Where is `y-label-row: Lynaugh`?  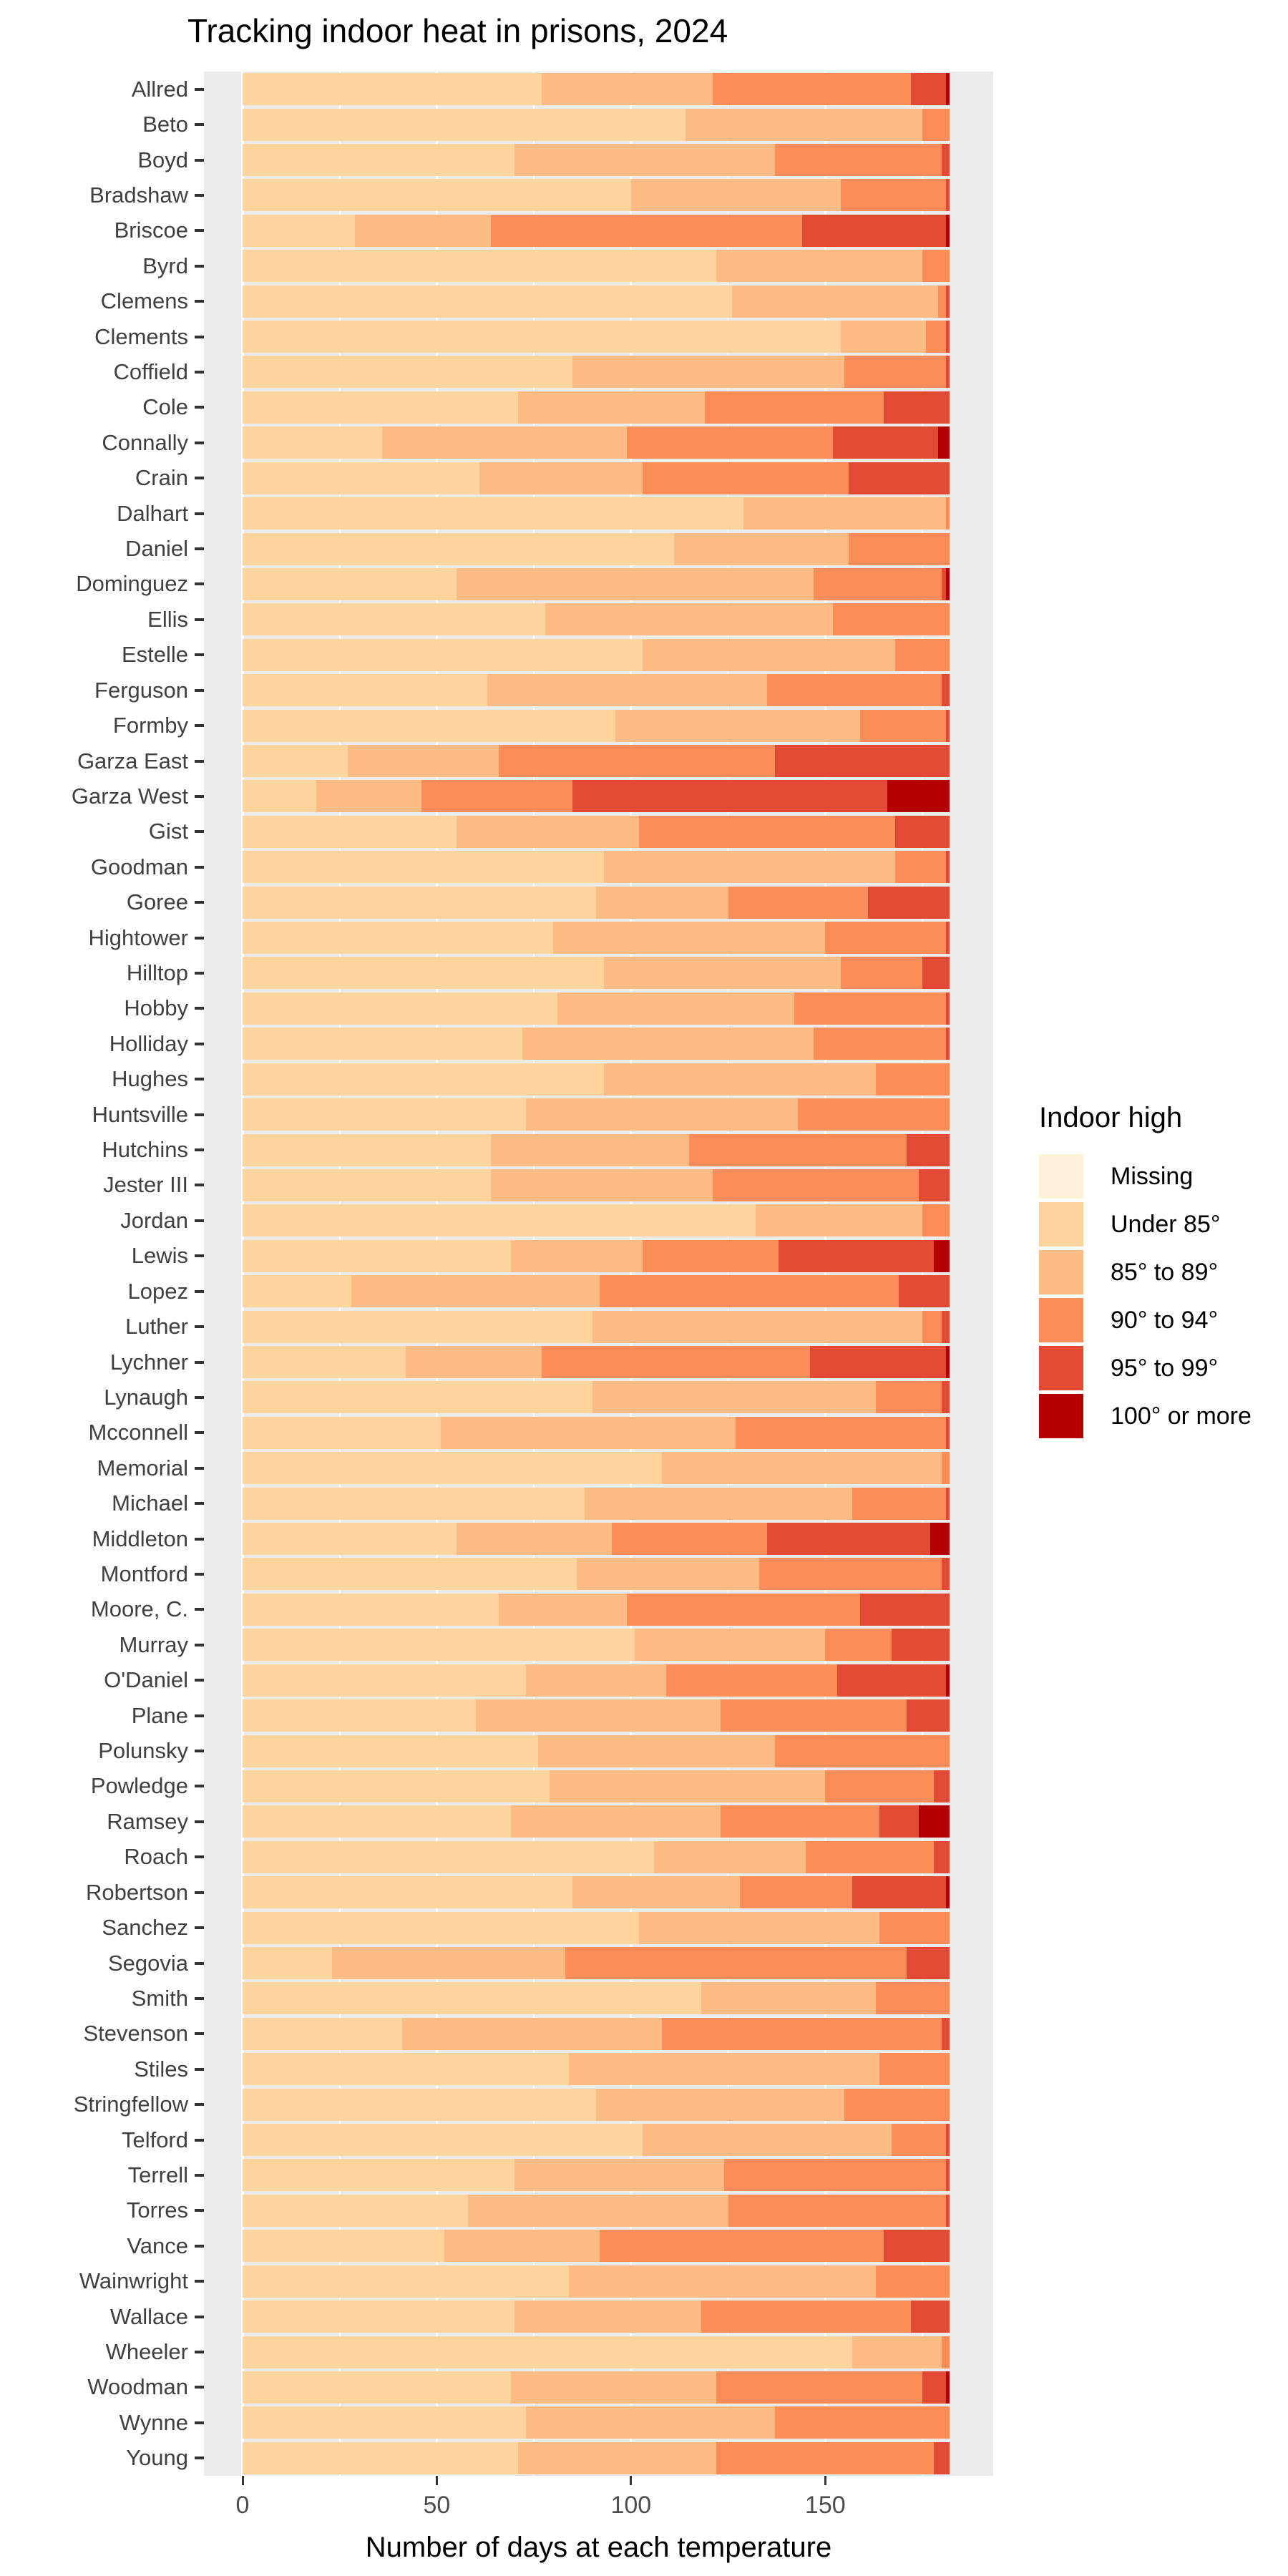
y-label-row: Lynaugh is located at coordinates (102, 1397).